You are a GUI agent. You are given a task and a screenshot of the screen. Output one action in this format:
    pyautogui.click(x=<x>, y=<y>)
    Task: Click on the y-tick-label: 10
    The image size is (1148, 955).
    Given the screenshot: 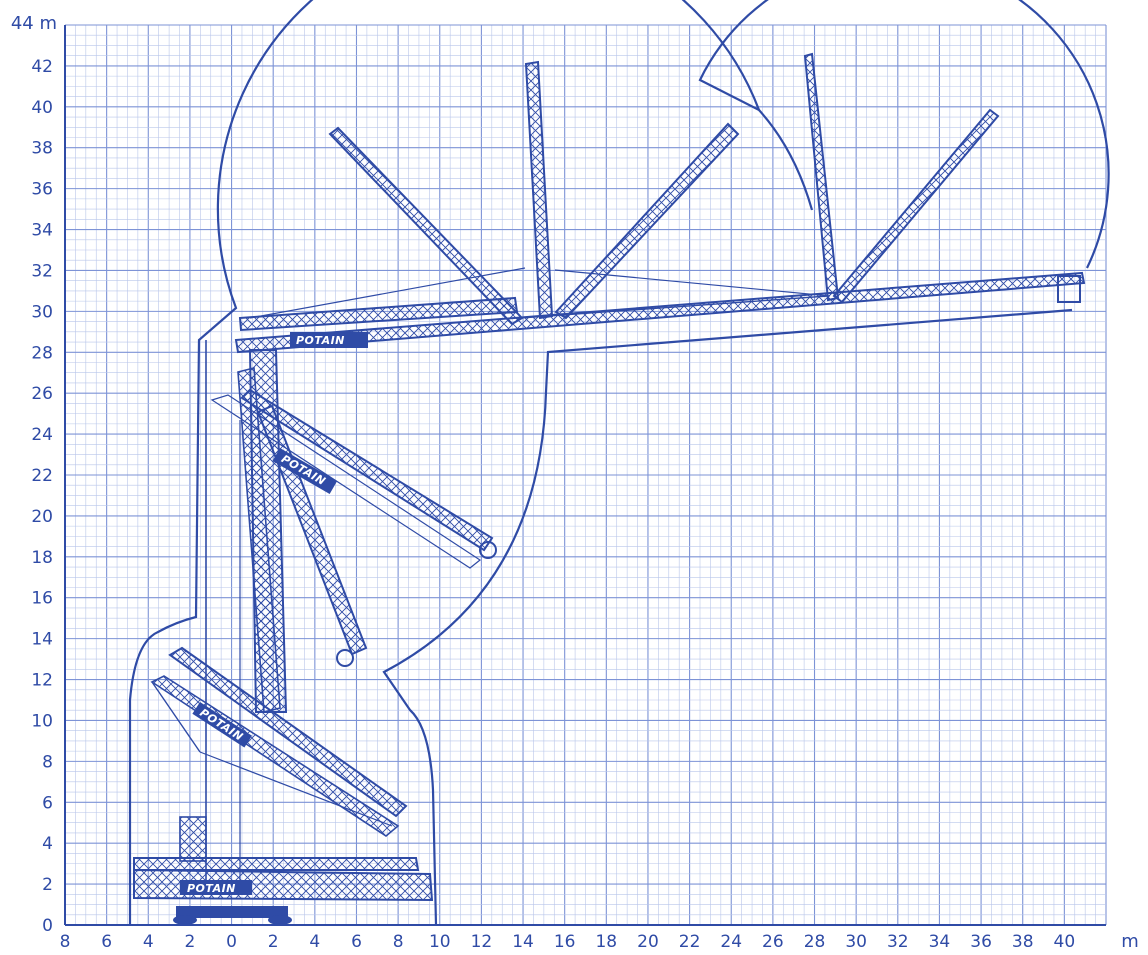 What is the action you would take?
    pyautogui.click(x=42, y=721)
    